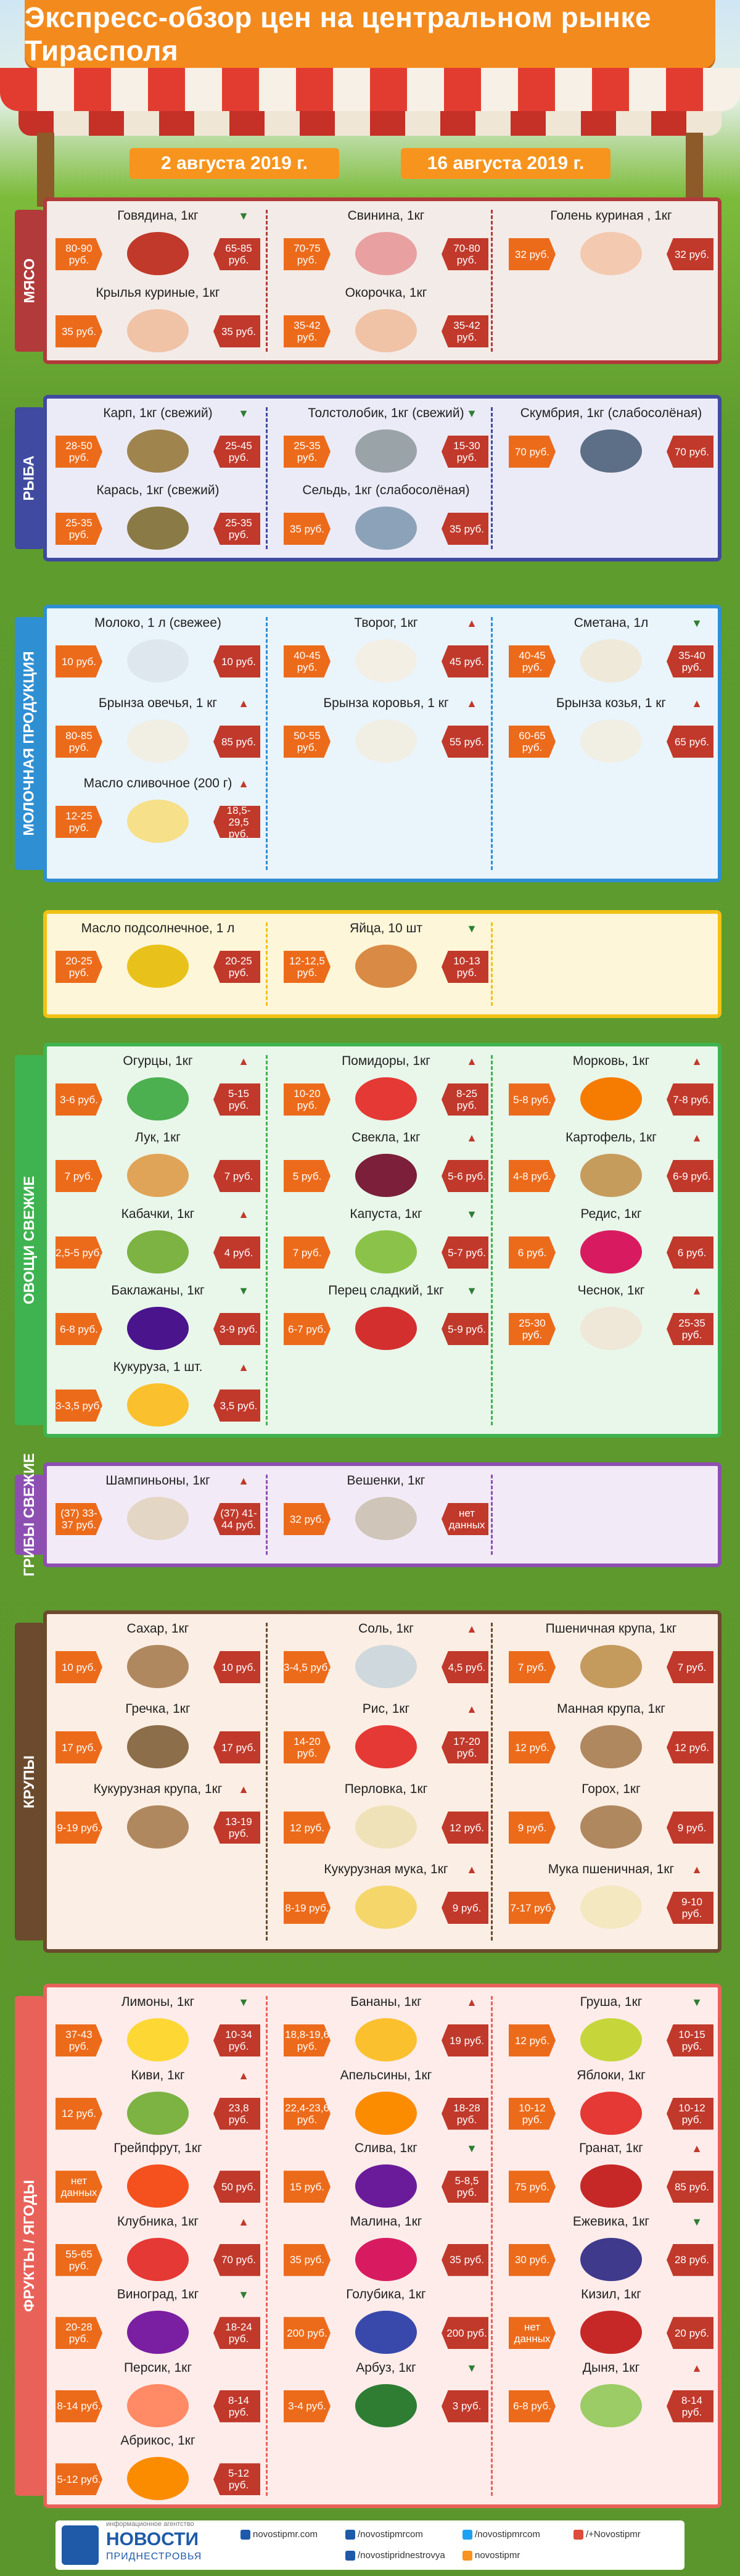 This screenshot has width=740, height=2576. Describe the element at coordinates (386, 1629) in the screenshot. I see `item-name: Соль, 1кг` at that location.